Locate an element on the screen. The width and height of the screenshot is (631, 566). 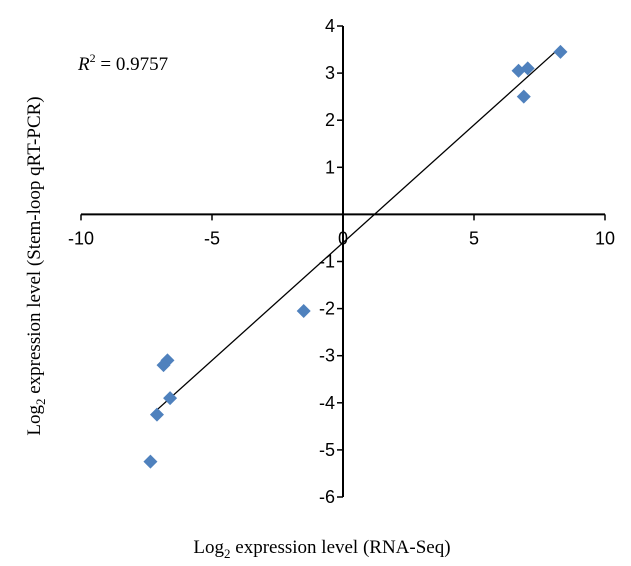
x-tick-label: 10 is located at coordinates (605, 238).